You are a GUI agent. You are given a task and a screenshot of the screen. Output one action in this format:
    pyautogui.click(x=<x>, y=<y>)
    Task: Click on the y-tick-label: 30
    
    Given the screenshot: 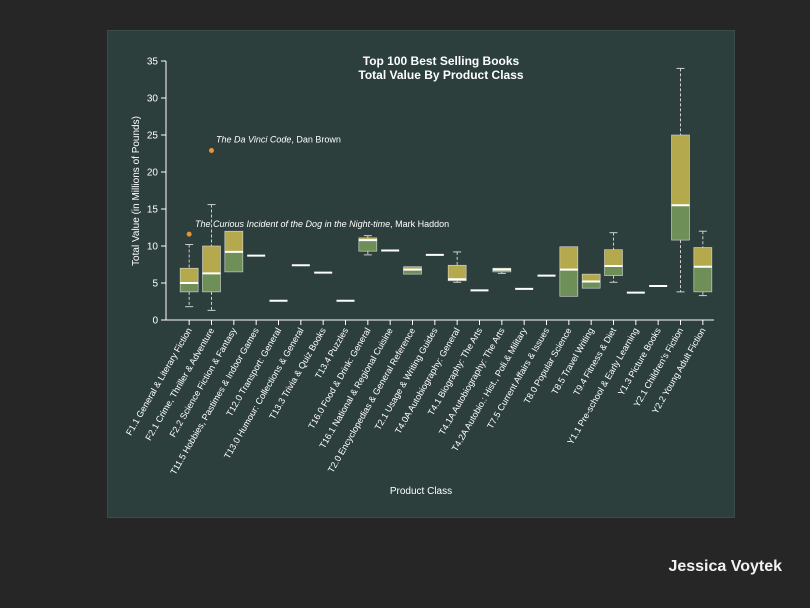 What is the action you would take?
    pyautogui.click(x=153, y=99)
    